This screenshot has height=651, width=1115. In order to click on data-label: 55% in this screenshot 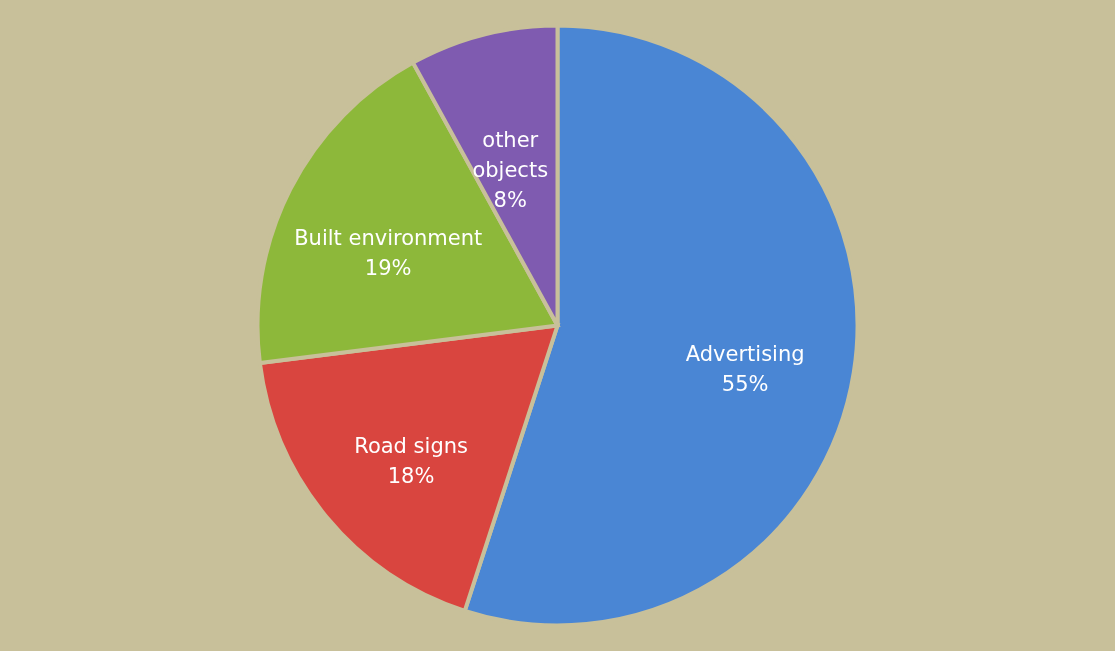, I will do `click(745, 384)`.